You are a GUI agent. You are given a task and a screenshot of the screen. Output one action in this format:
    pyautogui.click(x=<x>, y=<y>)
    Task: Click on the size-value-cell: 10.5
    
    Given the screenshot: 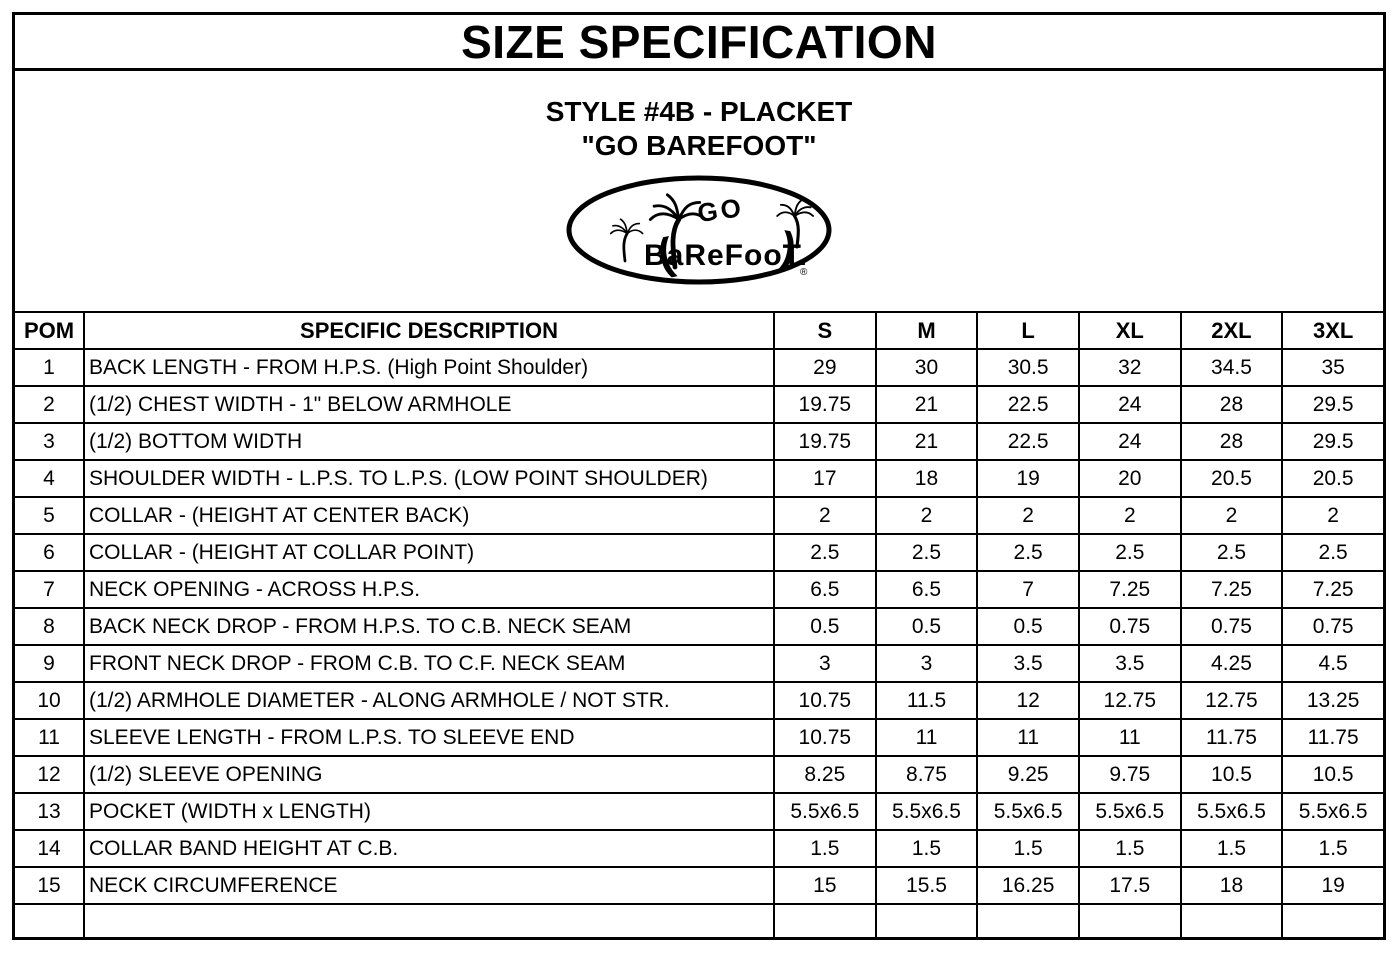 What is the action you would take?
    pyautogui.click(x=1333, y=774)
    